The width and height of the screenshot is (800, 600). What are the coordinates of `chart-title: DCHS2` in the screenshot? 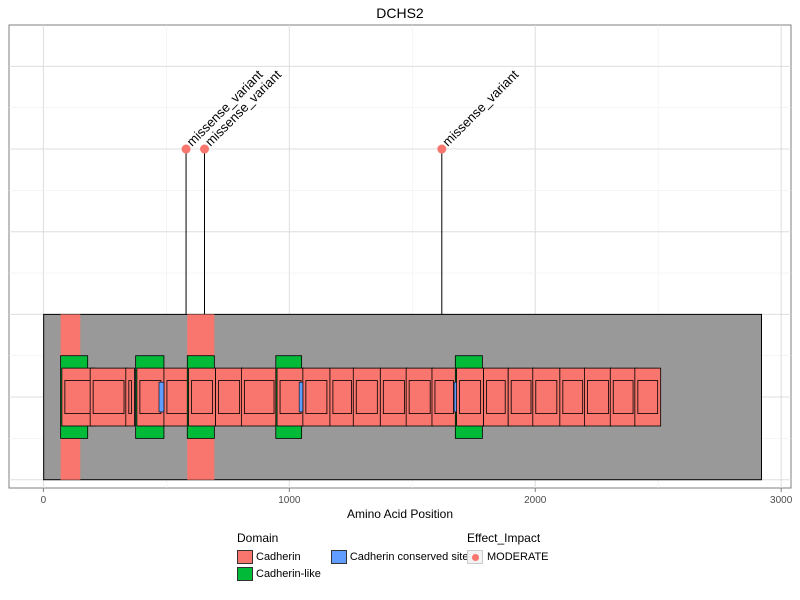 It's located at (400, 13).